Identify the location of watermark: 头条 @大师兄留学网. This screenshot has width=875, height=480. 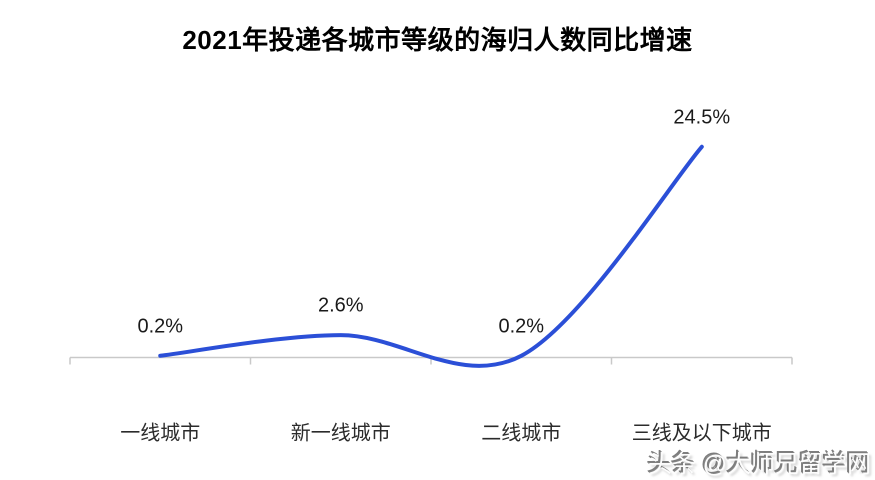
(759, 464).